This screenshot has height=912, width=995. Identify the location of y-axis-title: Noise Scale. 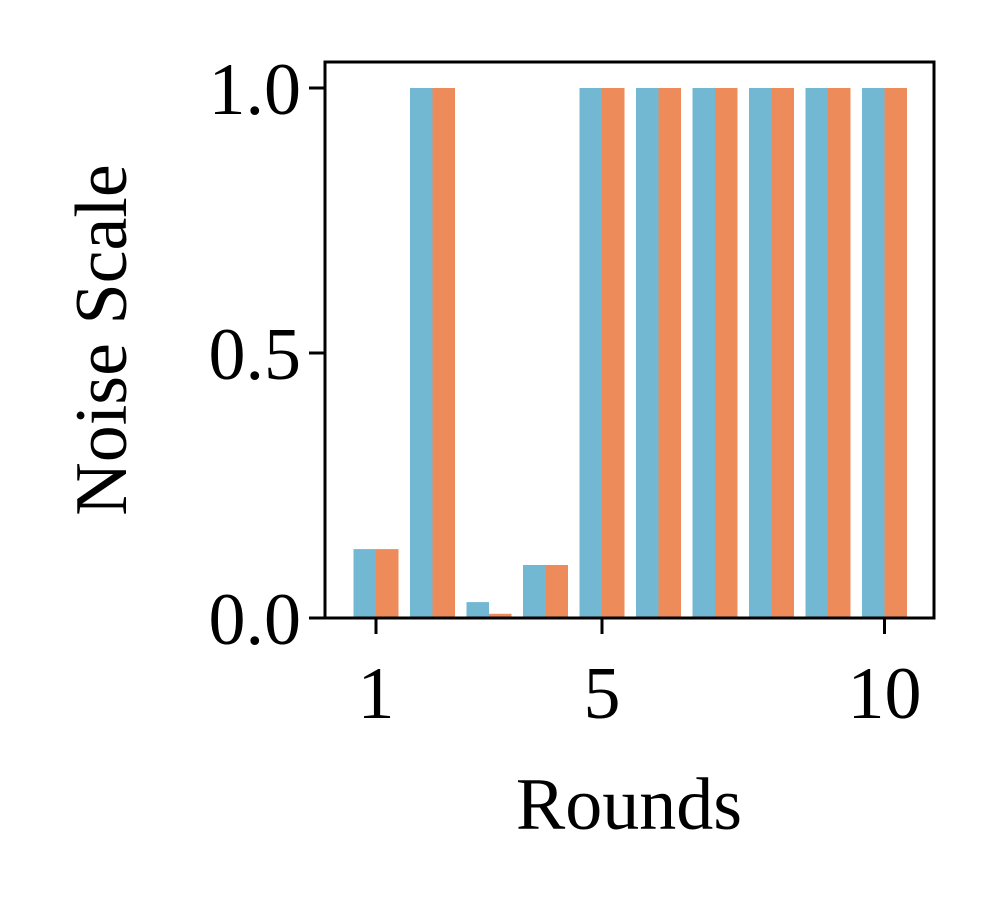
(102, 339).